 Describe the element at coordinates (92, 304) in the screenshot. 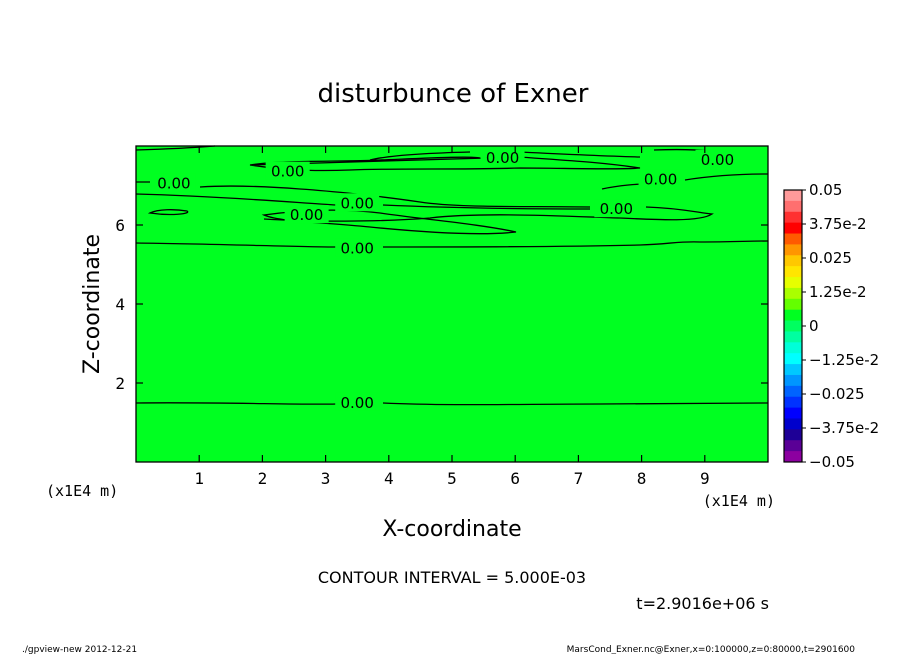

I see `y-axis-title: Z-coordinate` at that location.